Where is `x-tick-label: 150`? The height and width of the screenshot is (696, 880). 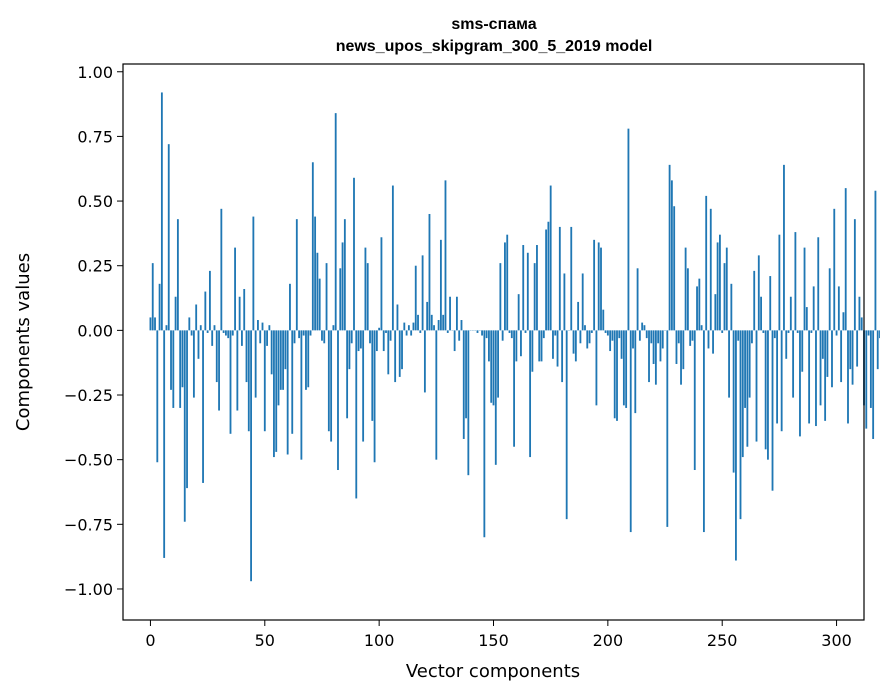
x-tick-label: 150 is located at coordinates (493, 640).